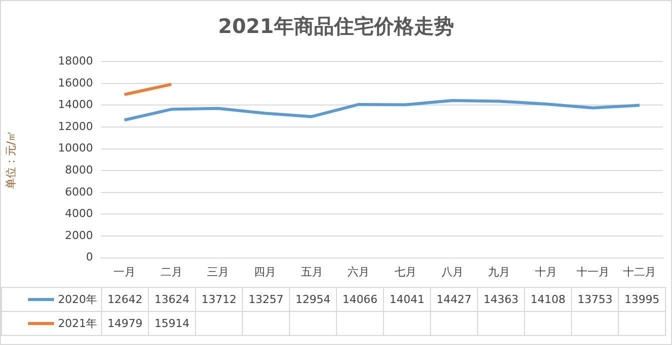 The height and width of the screenshot is (345, 672). I want to click on data-label: 12954, so click(313, 300).